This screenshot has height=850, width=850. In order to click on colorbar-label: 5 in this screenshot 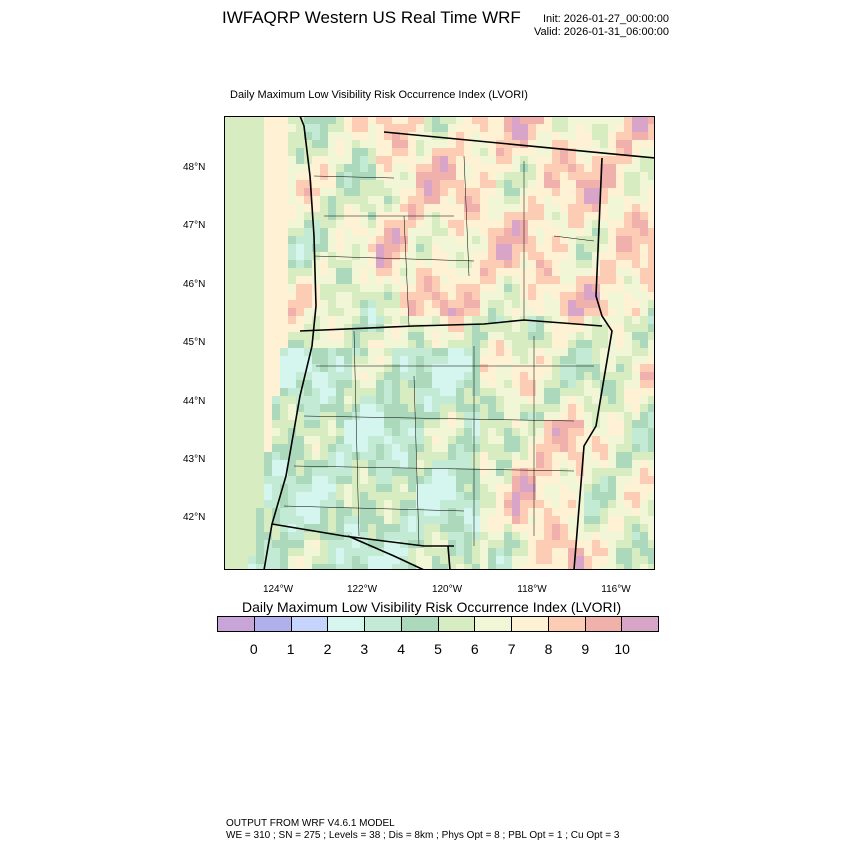, I will do `click(438, 649)`.